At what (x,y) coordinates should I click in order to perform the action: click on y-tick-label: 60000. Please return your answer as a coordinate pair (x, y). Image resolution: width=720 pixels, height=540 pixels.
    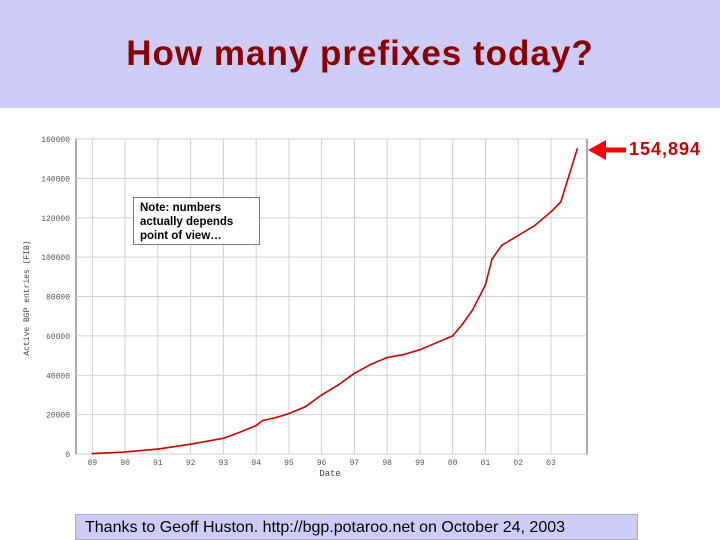
    Looking at the image, I should click on (58, 337).